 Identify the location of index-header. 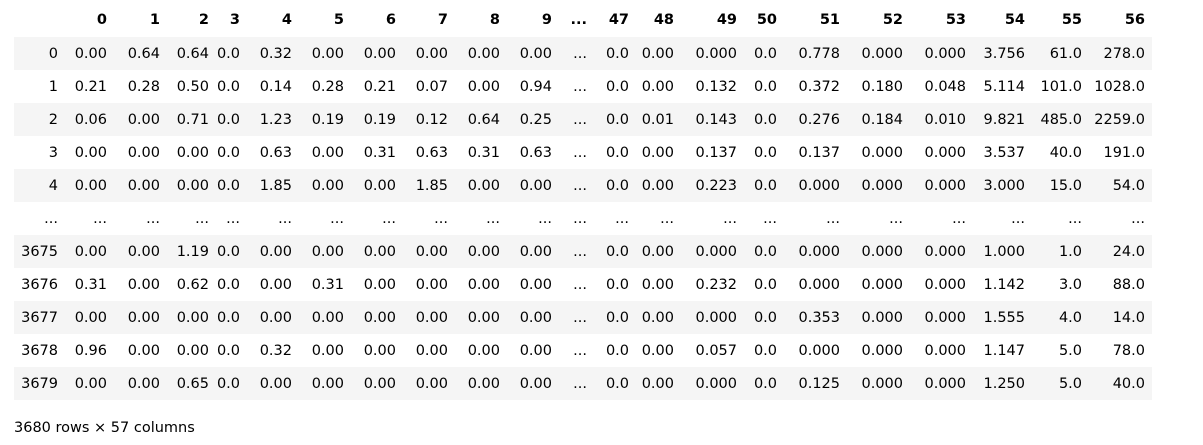
(39, 20).